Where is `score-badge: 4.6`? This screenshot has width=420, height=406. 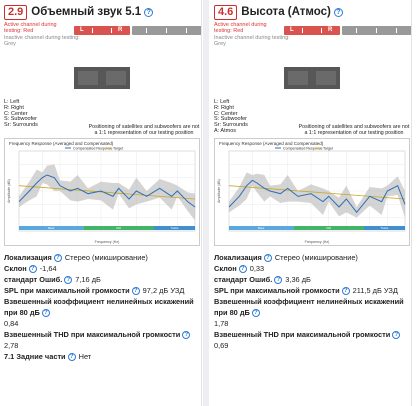 score-badge: 4.6 is located at coordinates (226, 12).